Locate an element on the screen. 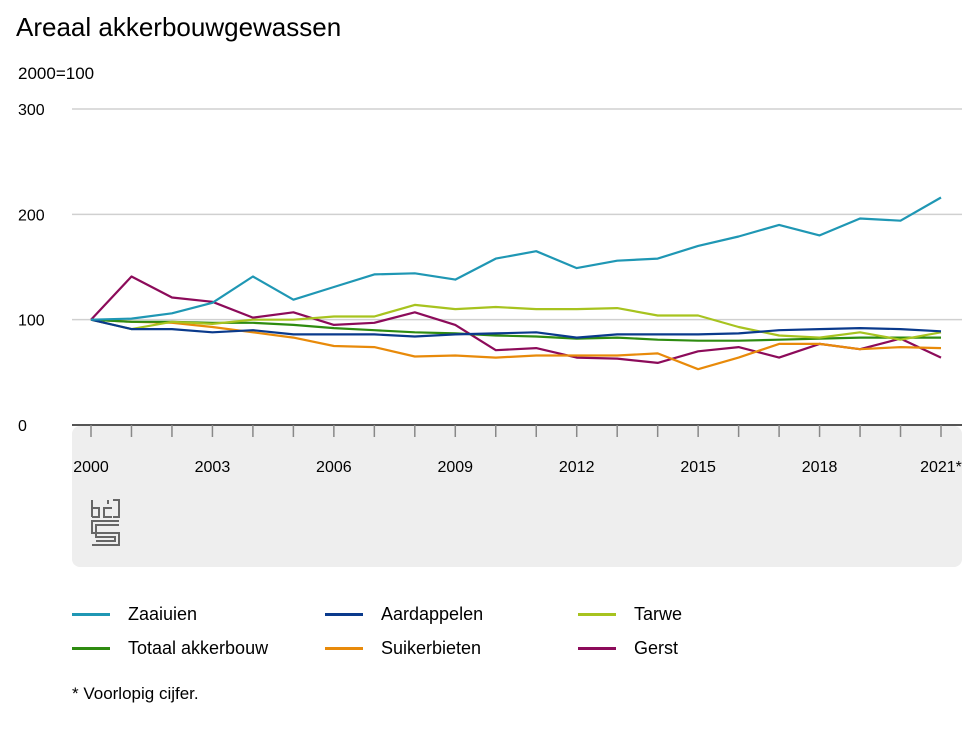 Image resolution: width=978 pixels, height=734 pixels. x-tick-label: 2012 is located at coordinates (577, 467).